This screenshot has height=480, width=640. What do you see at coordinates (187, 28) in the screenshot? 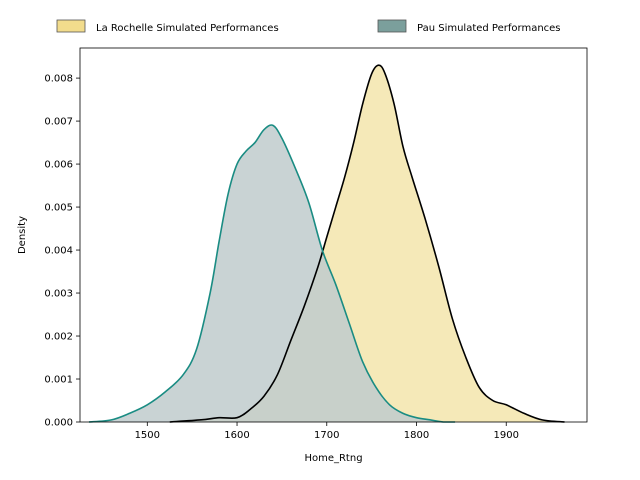
I see `legend-label-0: La Rochelle Simulated Performances` at bounding box center [187, 28].